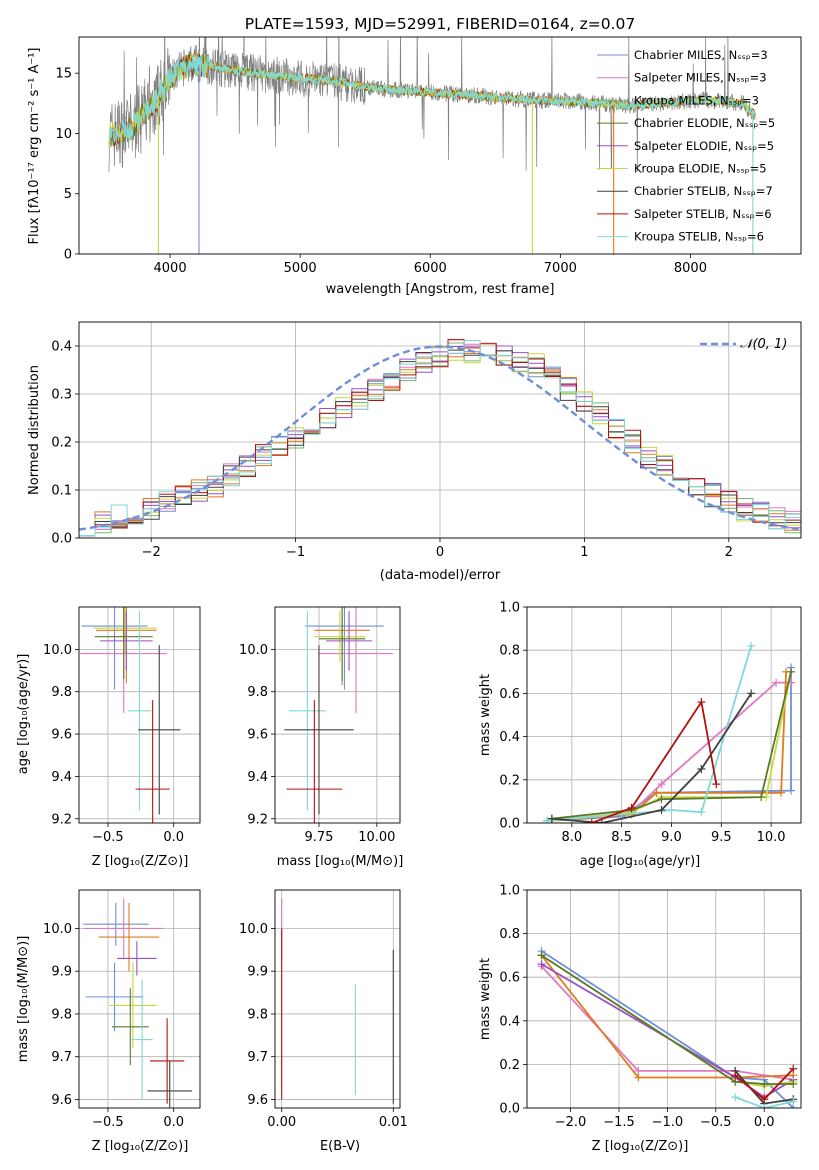  Describe the element at coordinates (151, 552) in the screenshot. I see `x-tick-label: −2` at that location.